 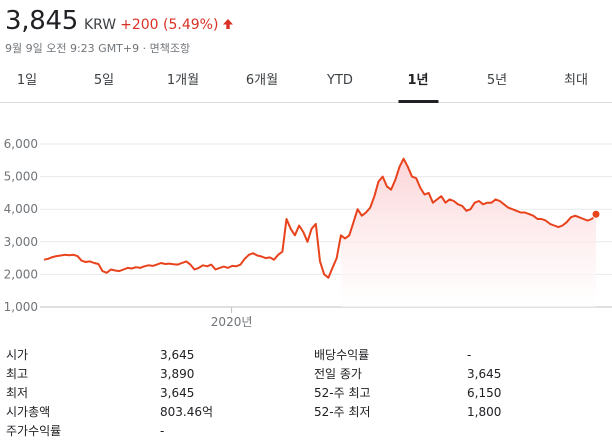 I want to click on stat-row: 52-주 최고 6,150, so click(x=306, y=393).